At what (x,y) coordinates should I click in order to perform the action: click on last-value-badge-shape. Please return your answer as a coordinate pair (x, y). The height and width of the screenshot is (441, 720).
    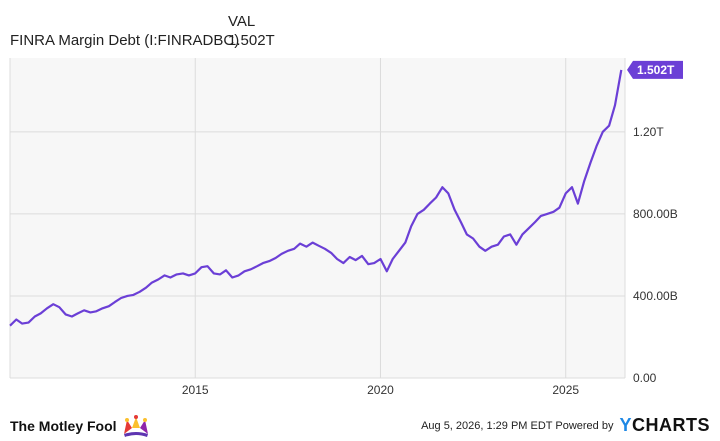
    Looking at the image, I should click on (655, 69).